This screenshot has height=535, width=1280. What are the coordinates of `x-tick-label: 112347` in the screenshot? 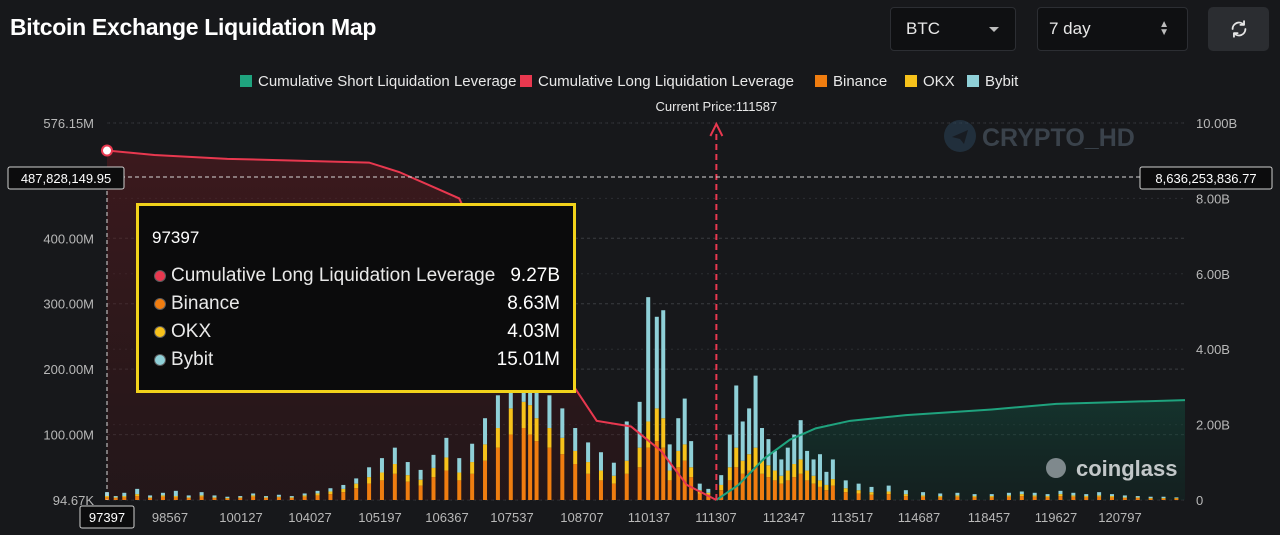 It's located at (784, 517).